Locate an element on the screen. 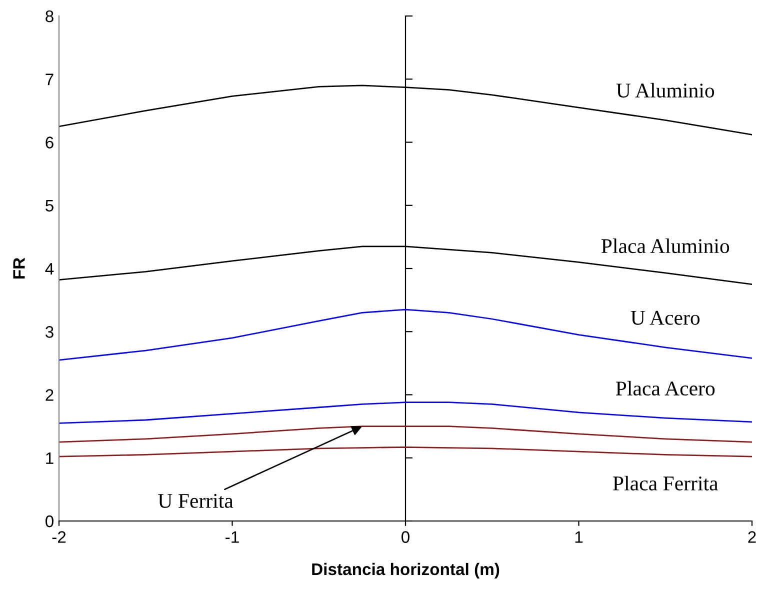 The height and width of the screenshot is (603, 761). y-tick-label: 6 is located at coordinates (50, 142).